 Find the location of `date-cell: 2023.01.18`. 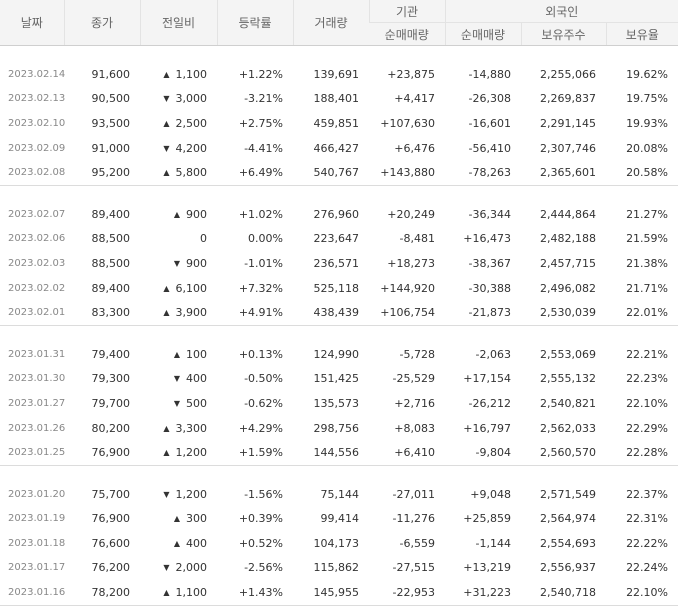

date-cell: 2023.01.18 is located at coordinates (37, 543).